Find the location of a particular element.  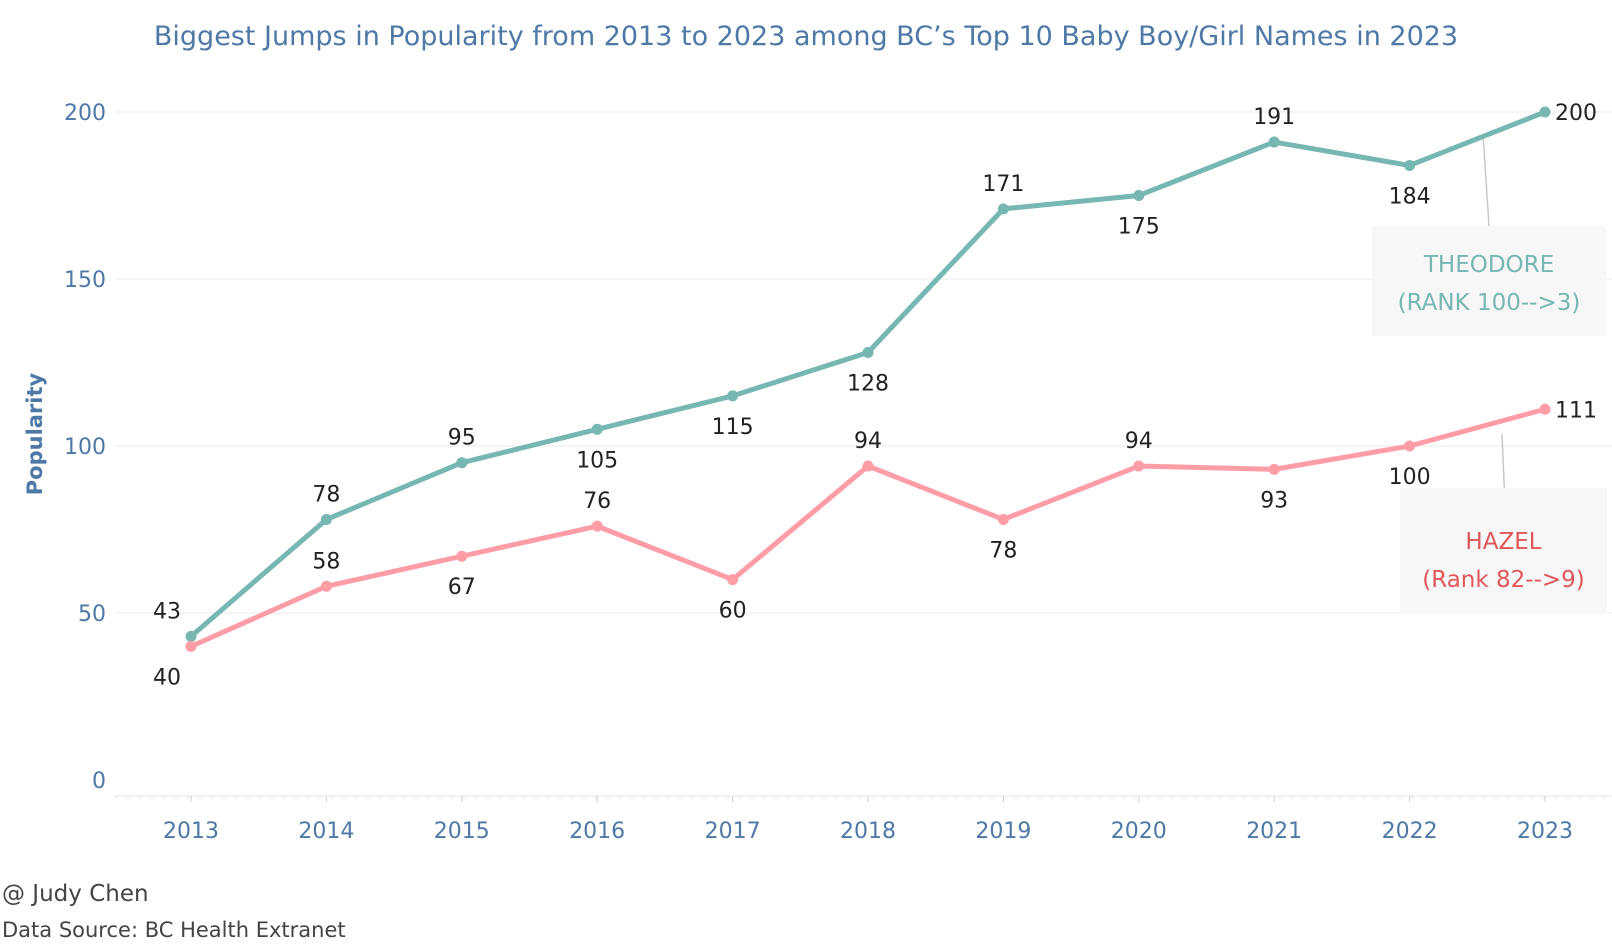

data-label: 191 is located at coordinates (1274, 117).